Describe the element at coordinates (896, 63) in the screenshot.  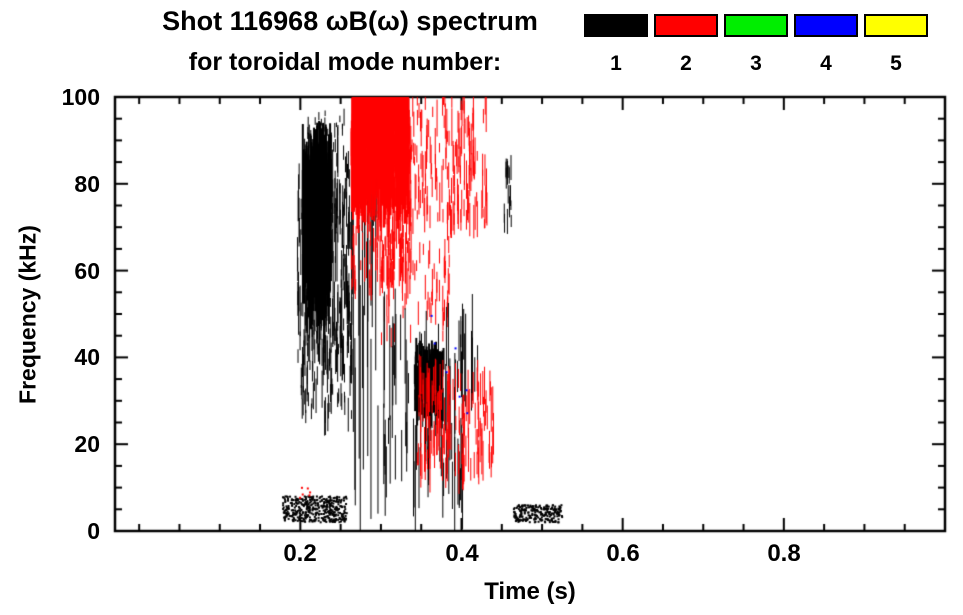
I see `legend-label-mode-5: 5` at that location.